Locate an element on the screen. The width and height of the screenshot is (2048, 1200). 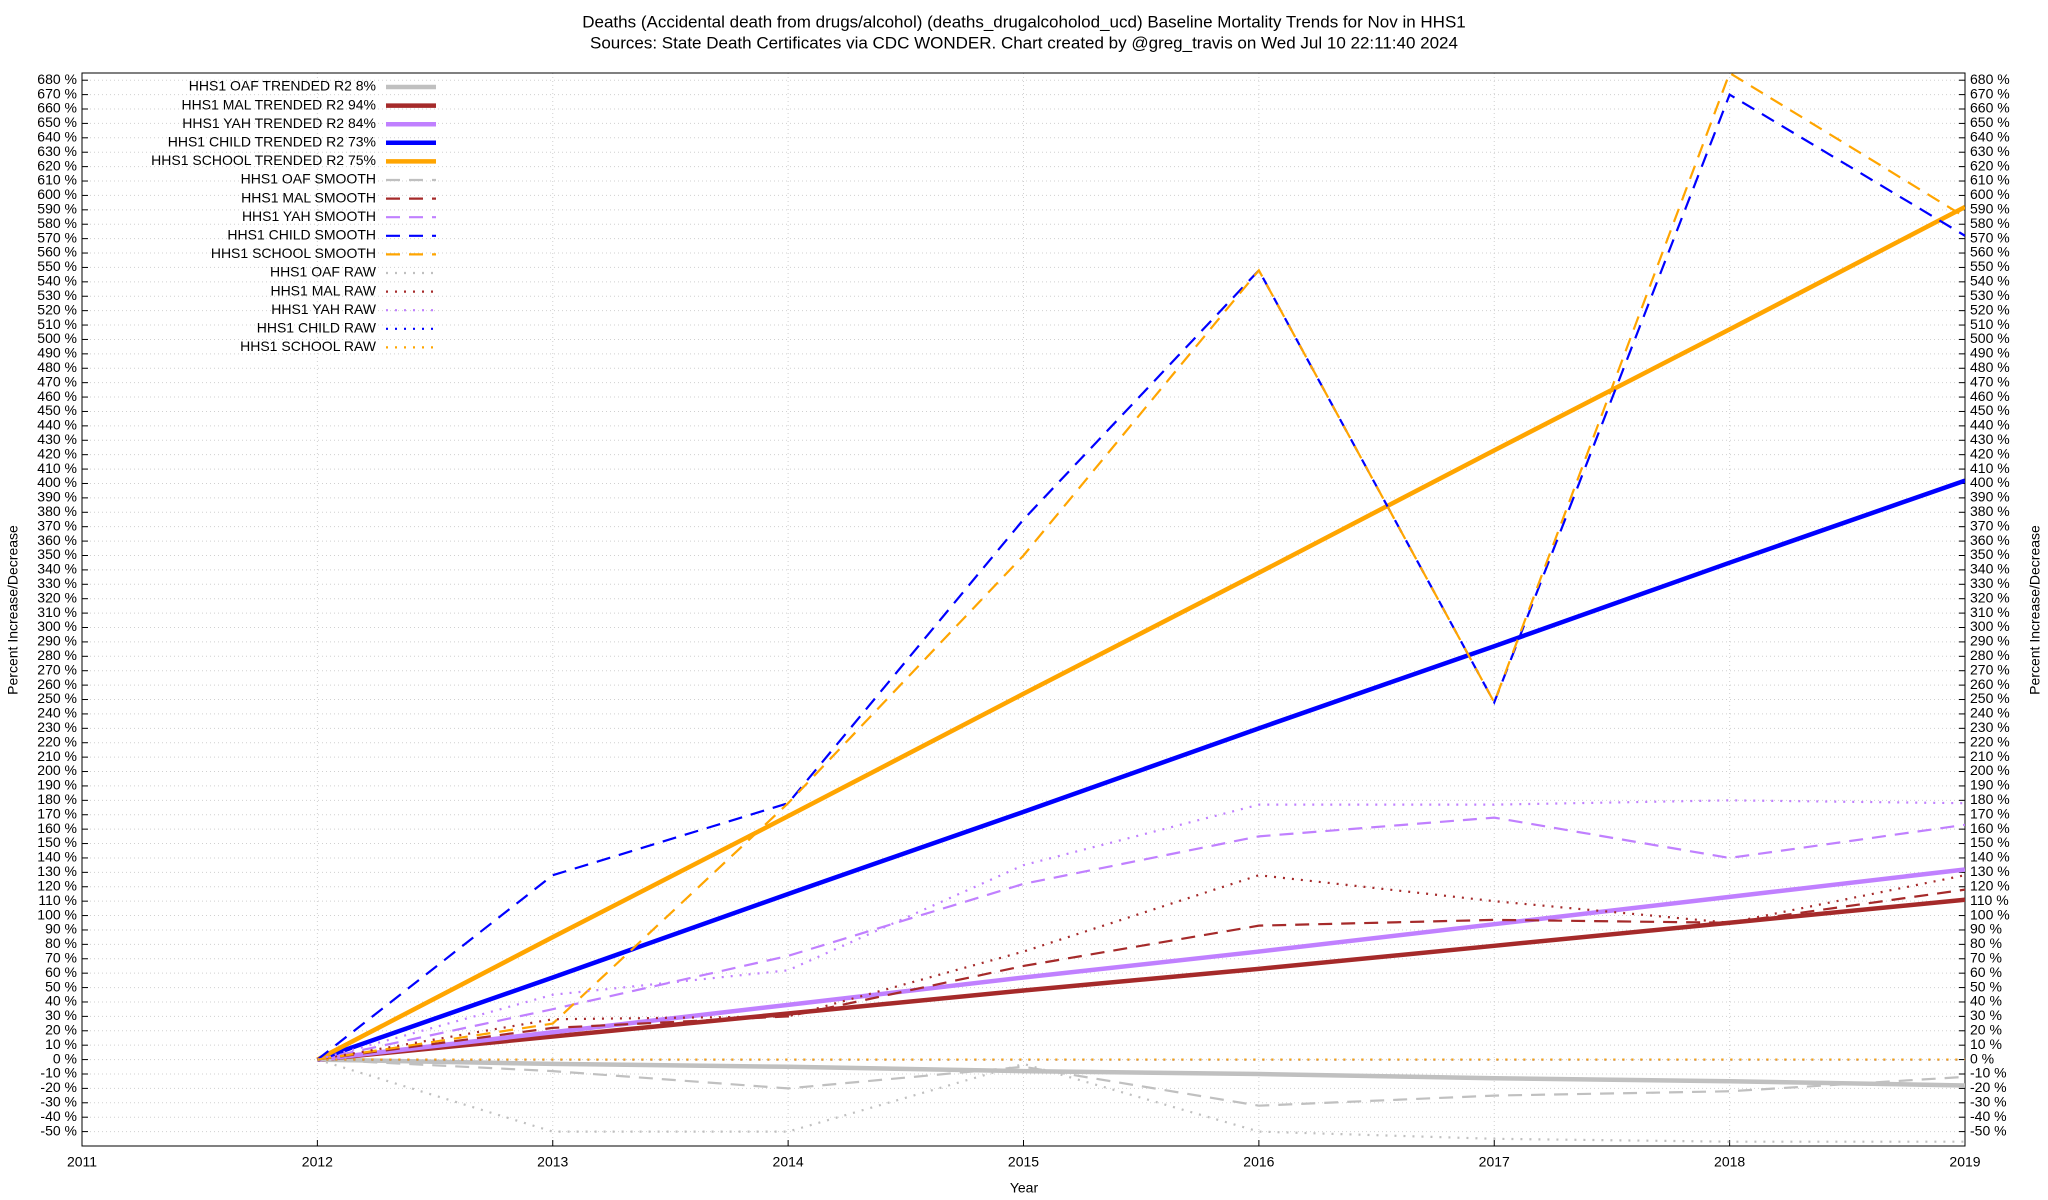
legend-label: HHS1 CHILD SMOOTH is located at coordinates (301, 235).